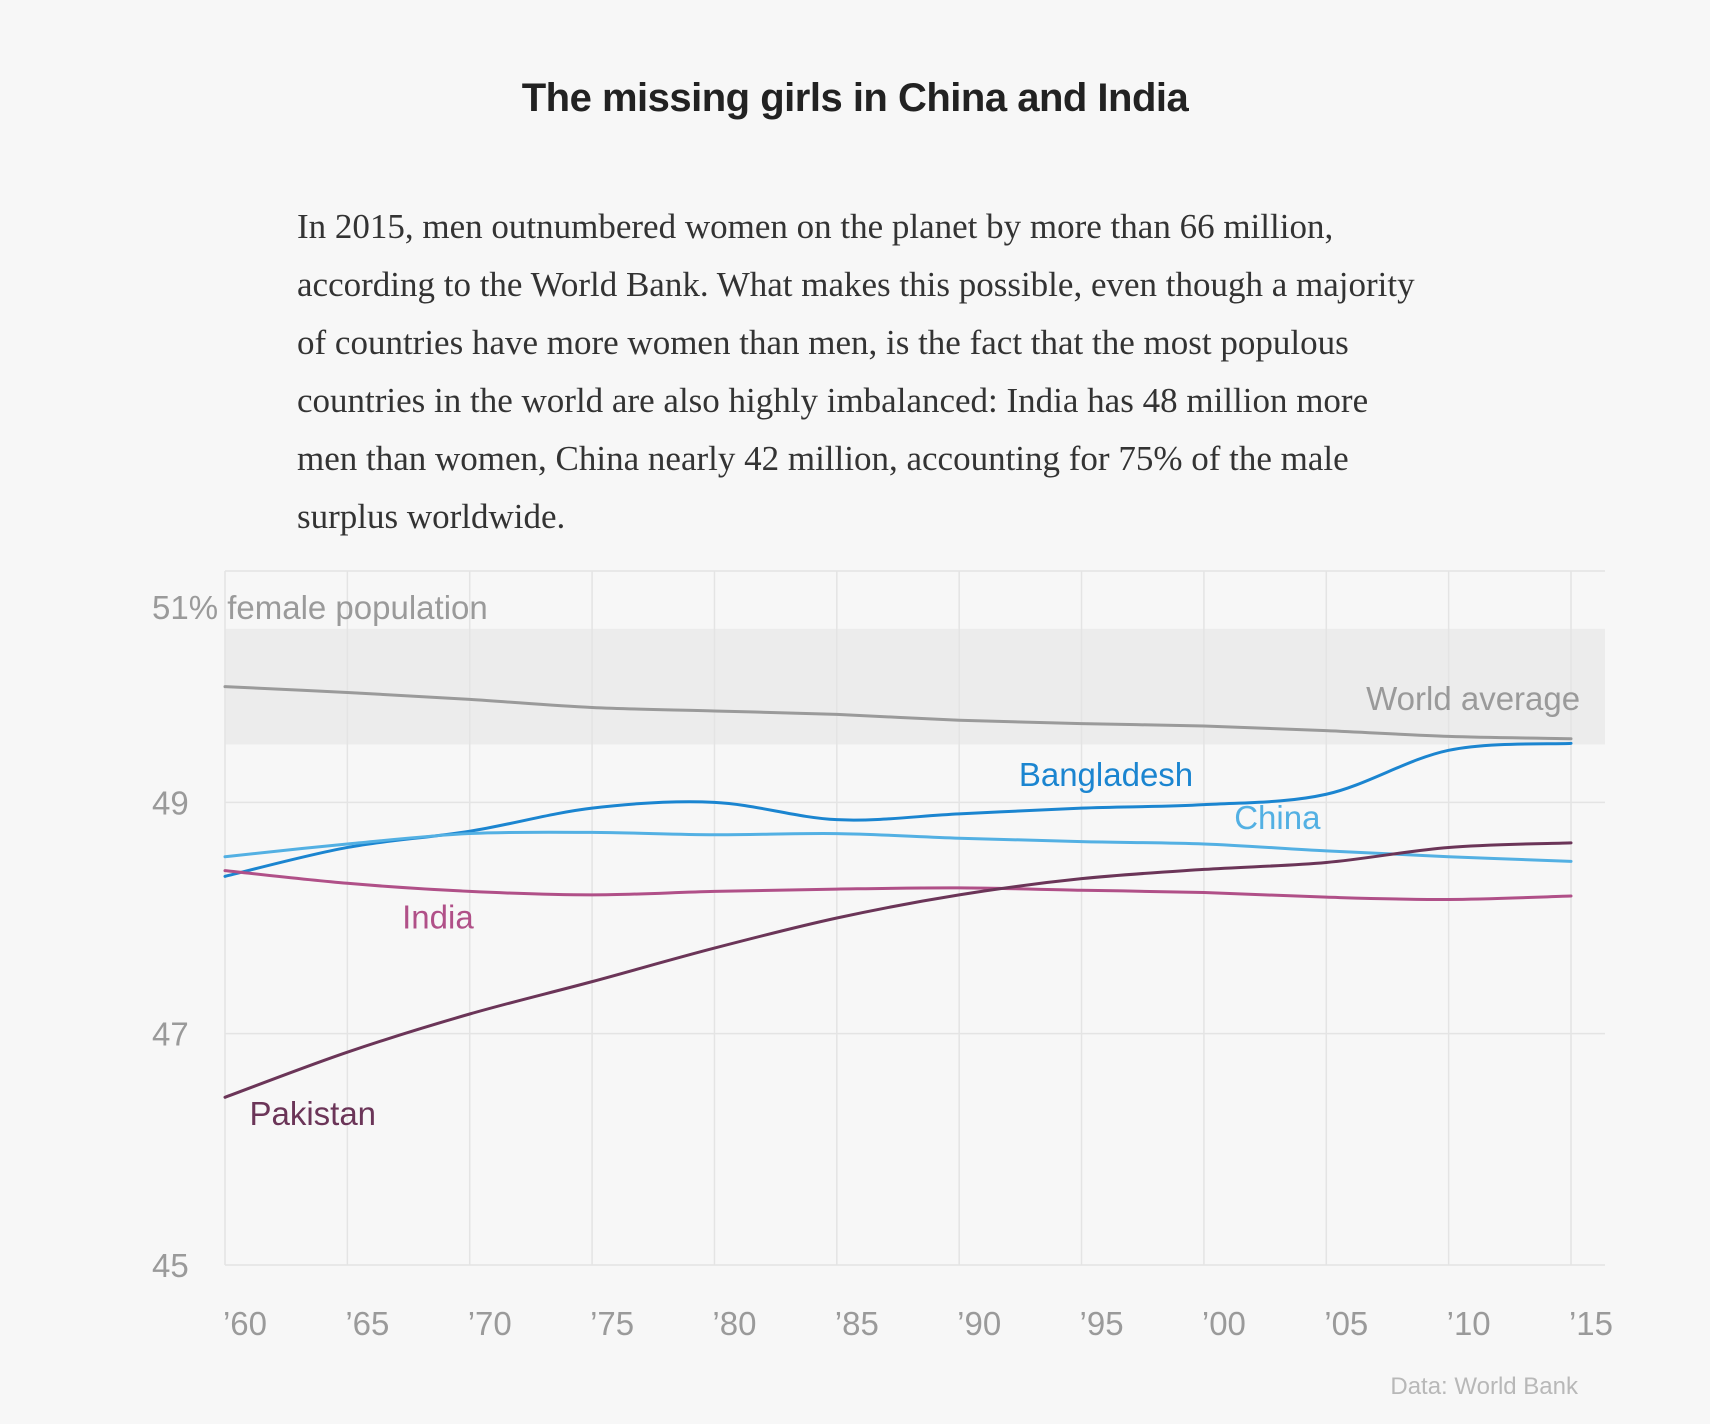 The width and height of the screenshot is (1710, 1424). What do you see at coordinates (1346, 1323) in the screenshot?
I see `x-tick-label: ’05` at bounding box center [1346, 1323].